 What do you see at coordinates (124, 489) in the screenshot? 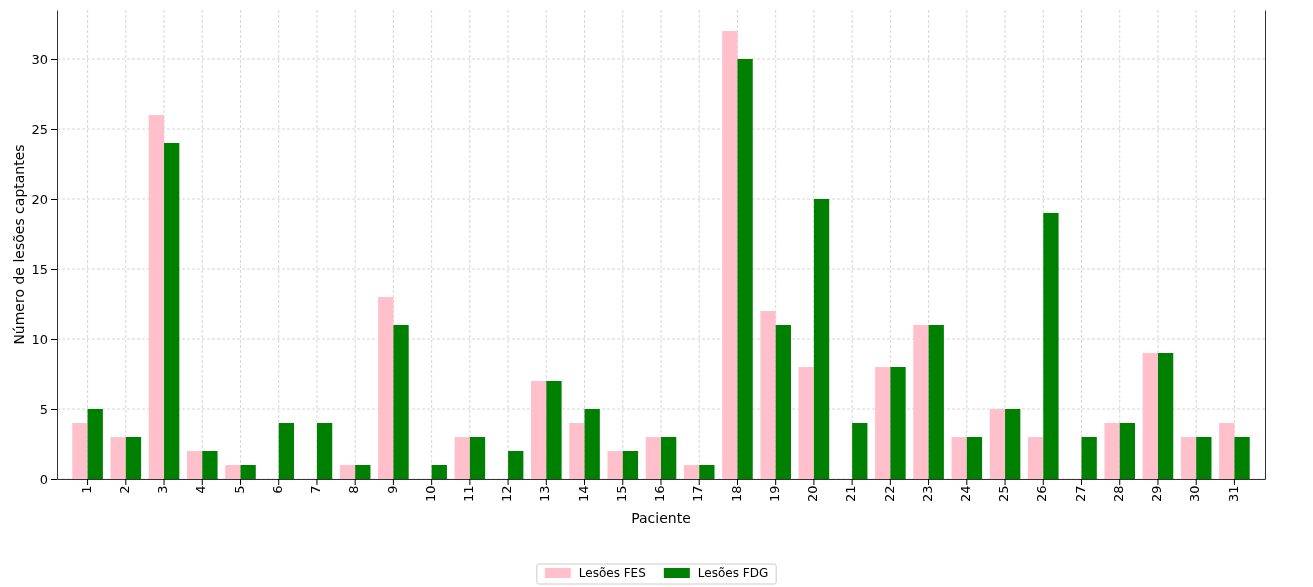
I see `x-tick-label: 2` at bounding box center [124, 489].